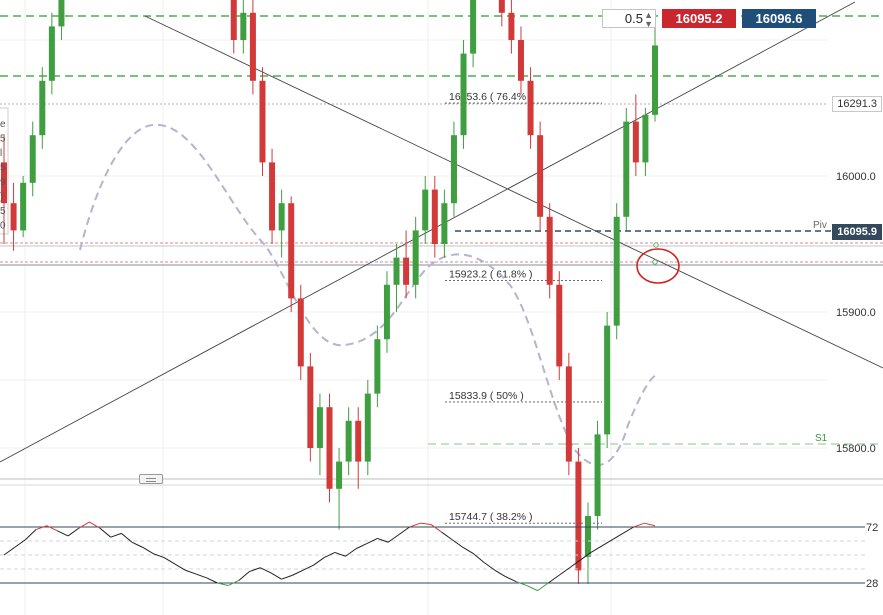 The image size is (883, 615). What do you see at coordinates (3, 175) in the screenshot?
I see `left-panel-labels: e 5 l 5 9) 5 0` at bounding box center [3, 175].